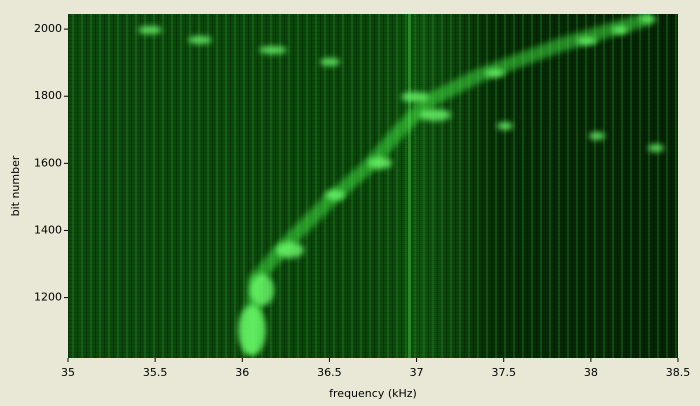 The image size is (700, 406). I want to click on x-tick-label: 37.5, so click(503, 372).